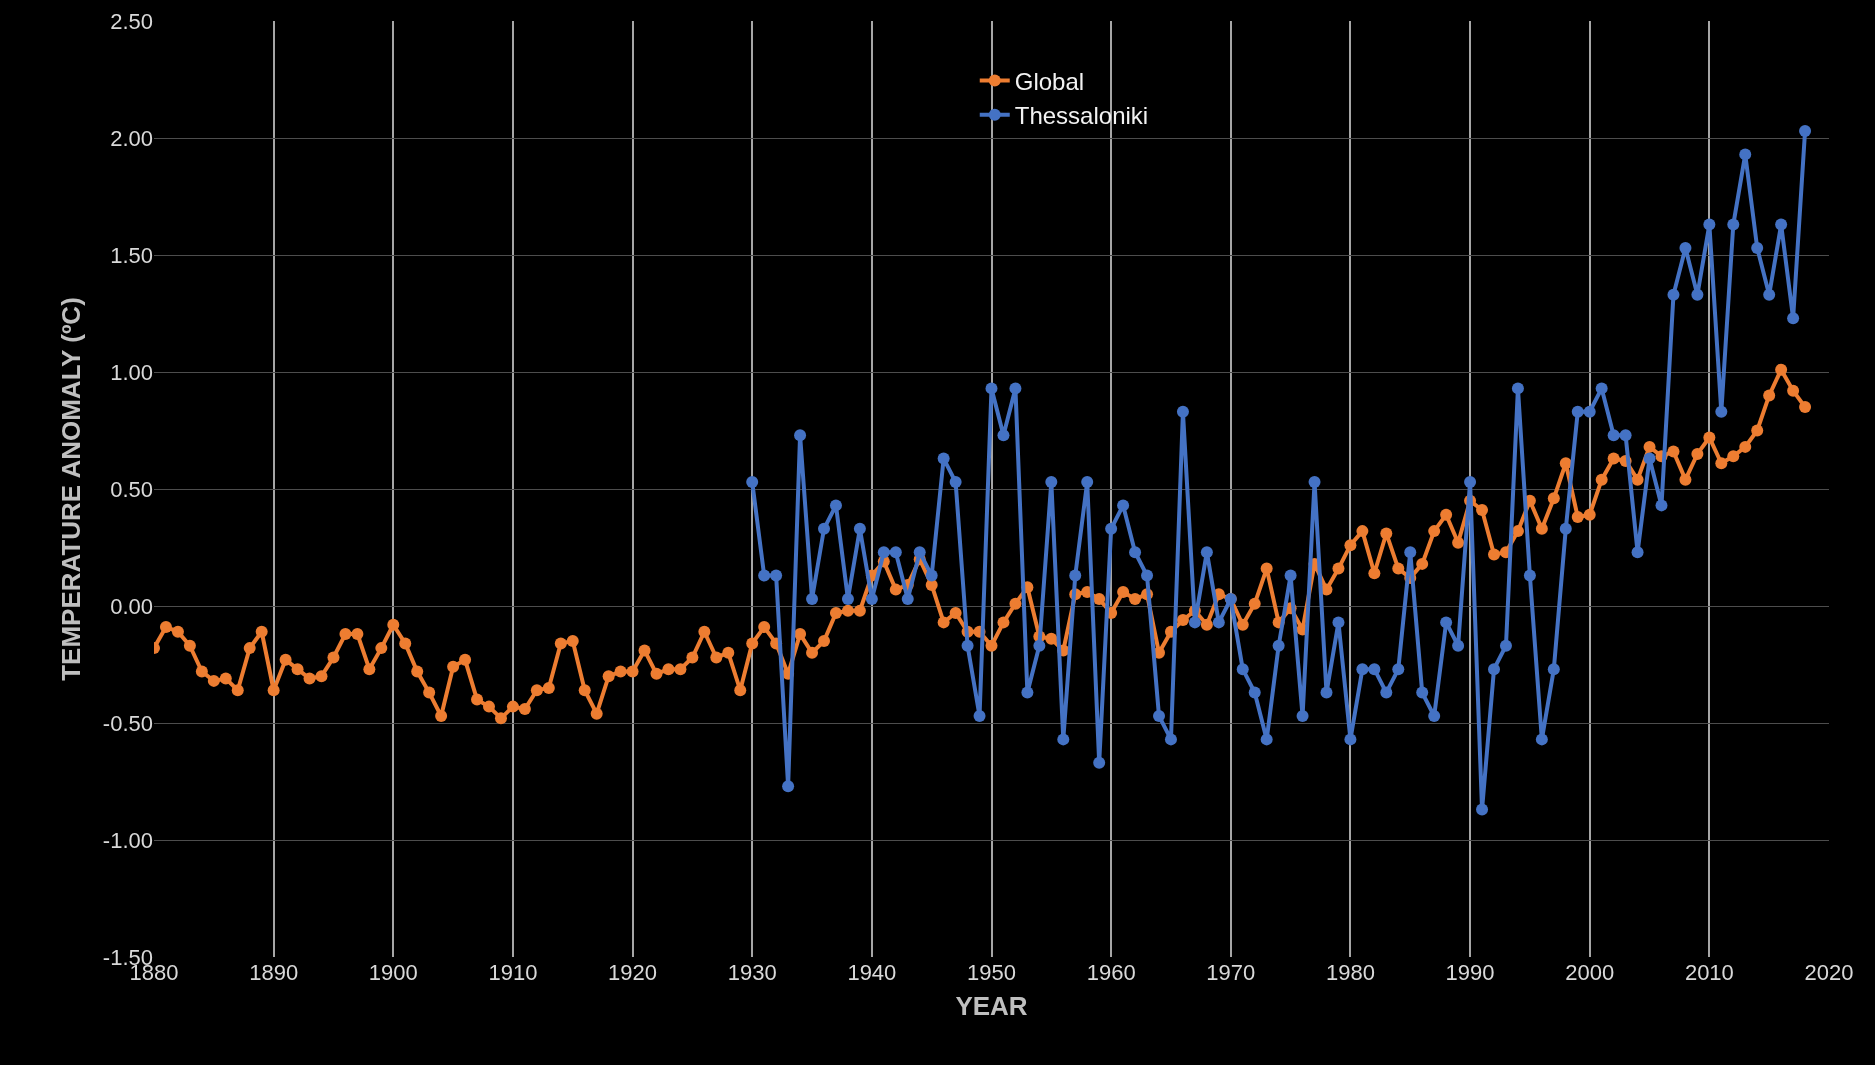 The width and height of the screenshot is (1875, 1065). Describe the element at coordinates (1829, 972) in the screenshot. I see `x-tick-label: 2020` at that location.